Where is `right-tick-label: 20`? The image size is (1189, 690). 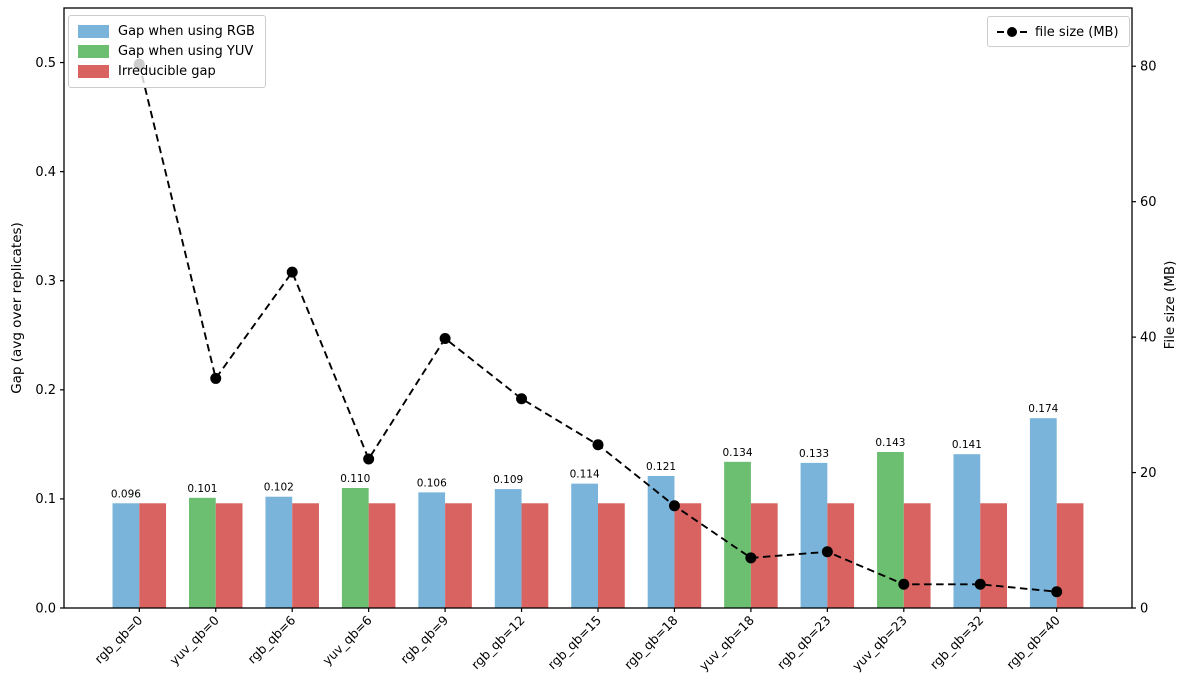
right-tick-label: 20 is located at coordinates (1148, 473).